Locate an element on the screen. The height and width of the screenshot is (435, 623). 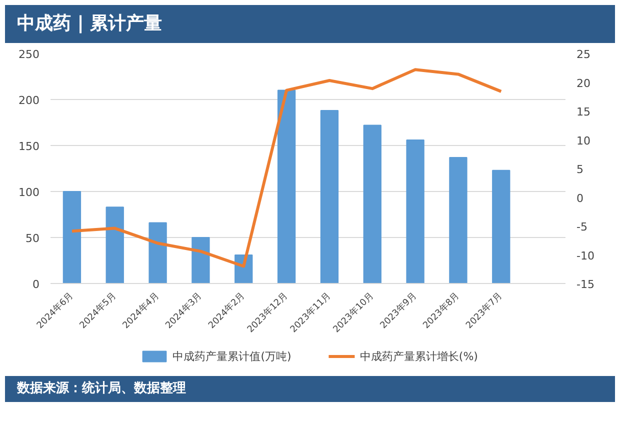
y2-tick-label: 0 is located at coordinates (580, 198).